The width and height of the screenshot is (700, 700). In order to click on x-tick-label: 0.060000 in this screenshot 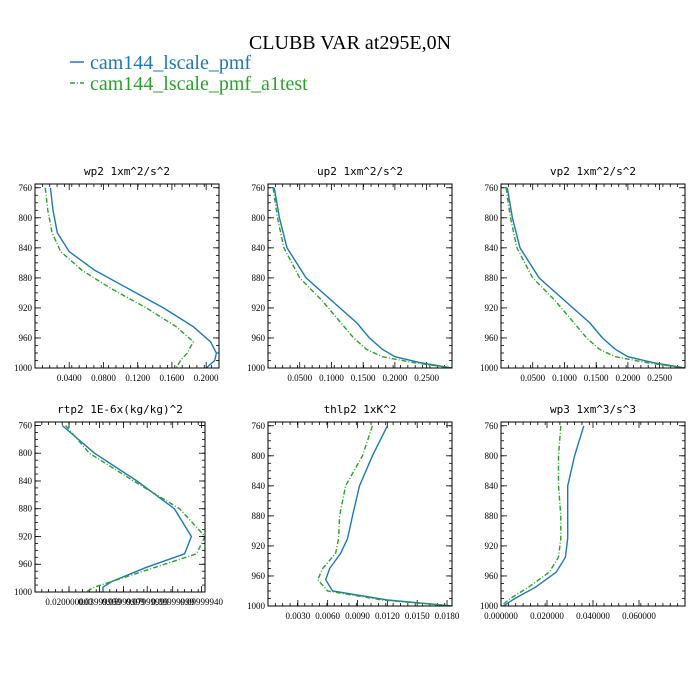, I will do `click(639, 616)`.